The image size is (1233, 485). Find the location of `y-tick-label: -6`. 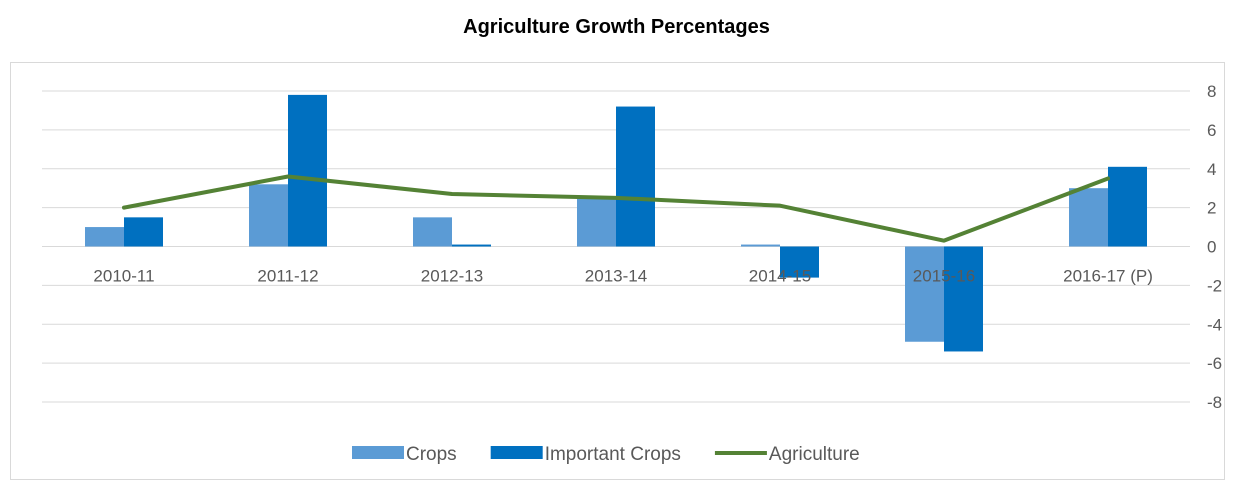

y-tick-label: -6 is located at coordinates (1214, 363).